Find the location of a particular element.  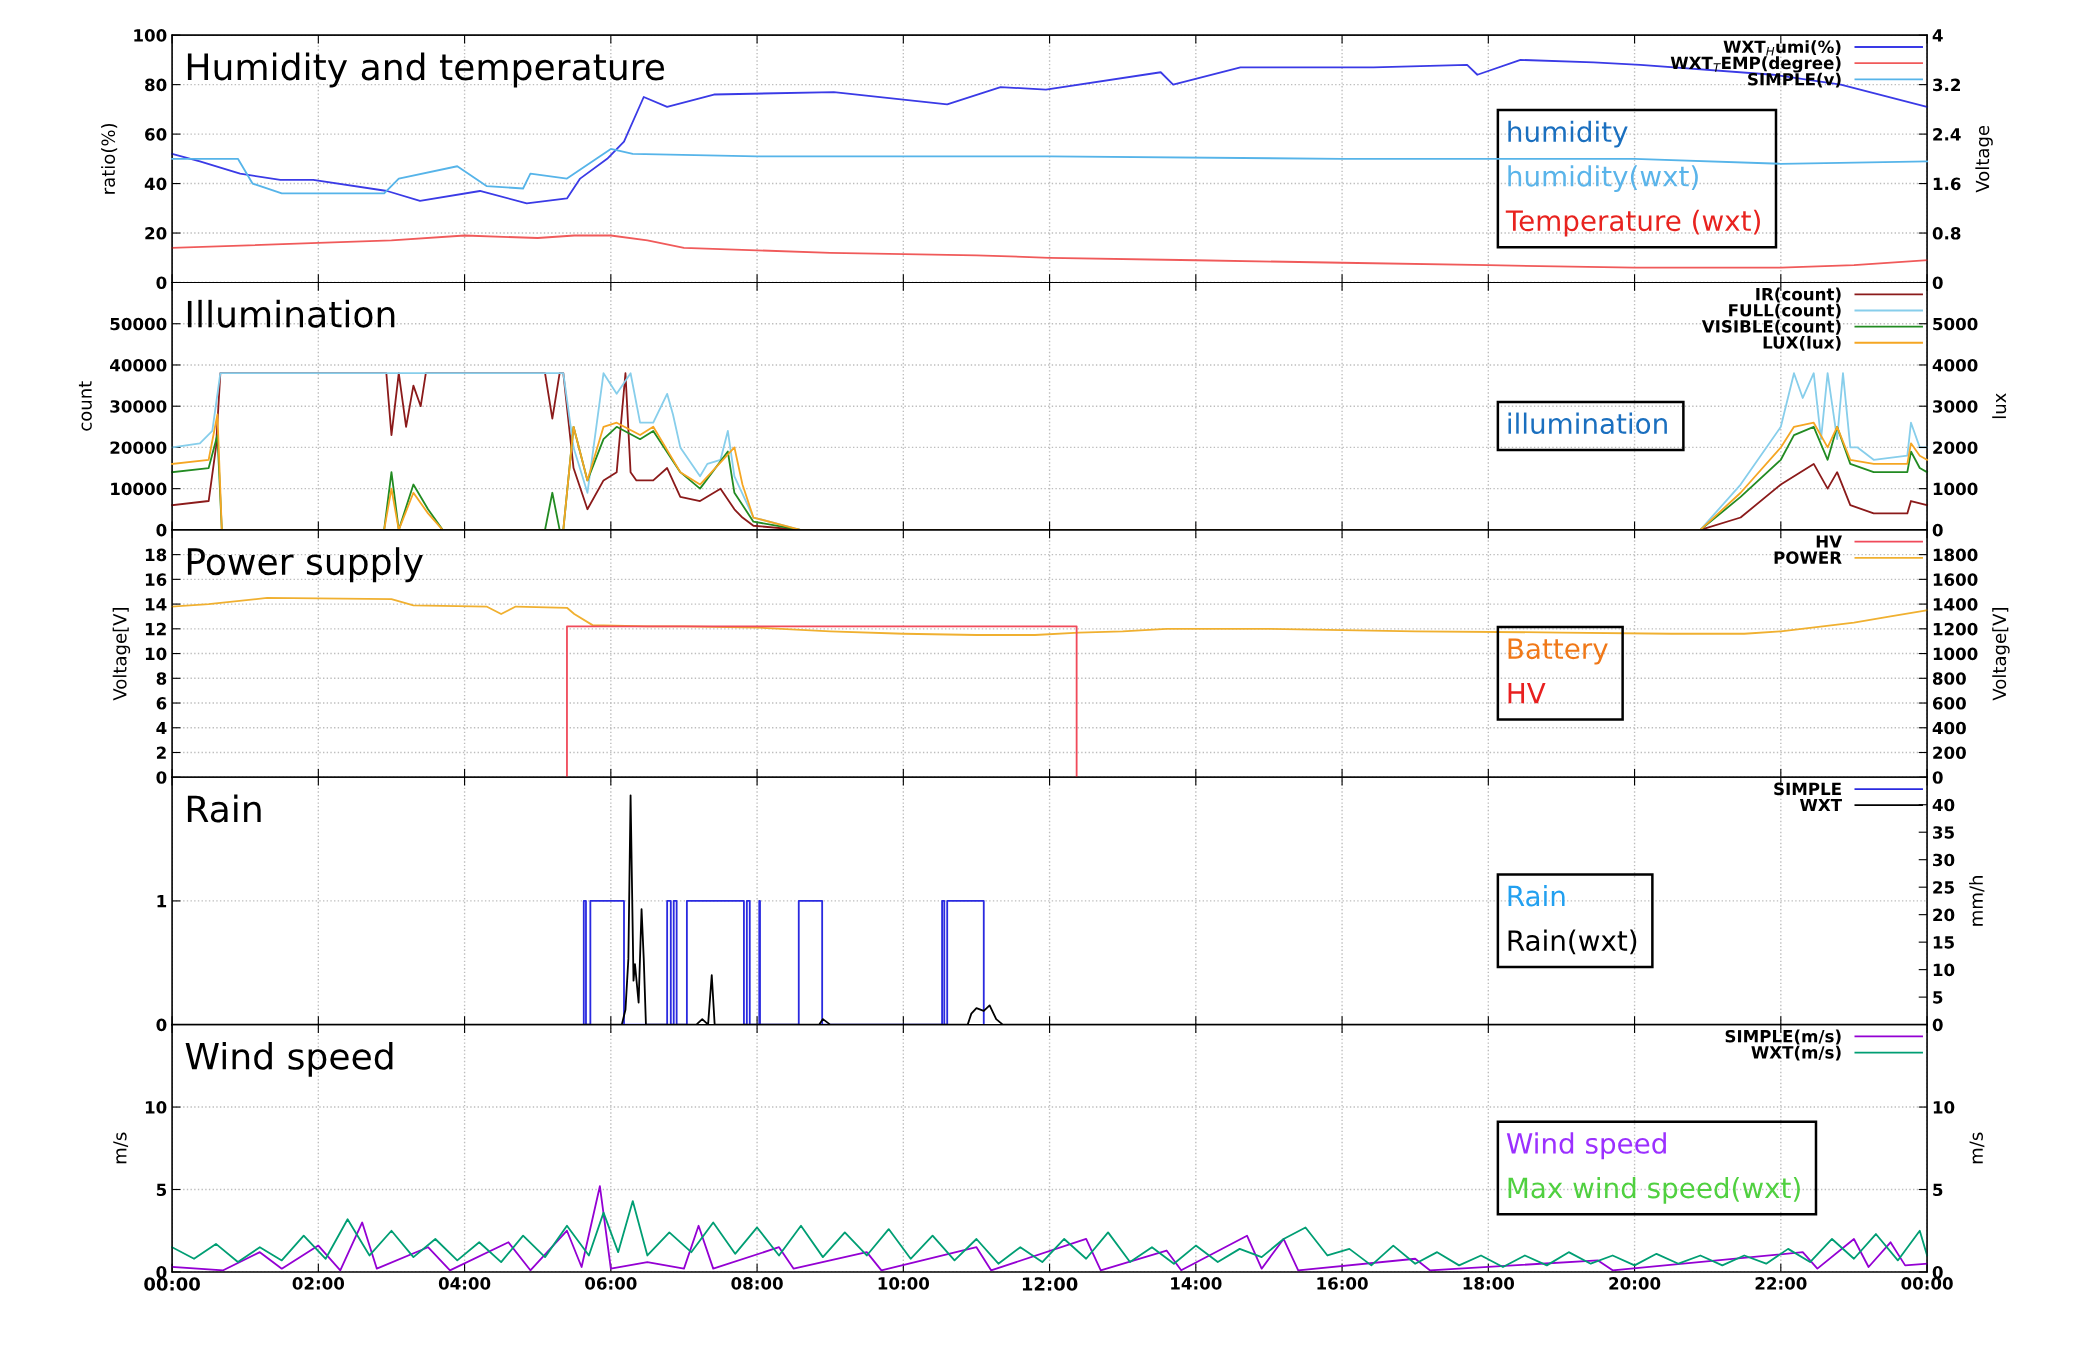

y-axis-title: Voltage[V] is located at coordinates (121, 654).